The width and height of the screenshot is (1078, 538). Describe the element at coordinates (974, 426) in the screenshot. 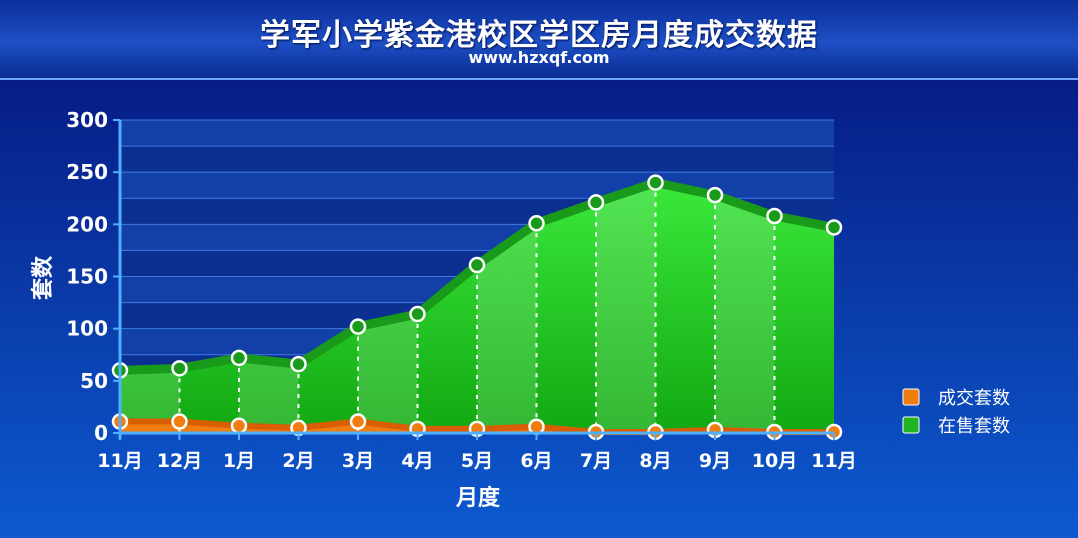

I see `legend-label: 在售套数` at that location.